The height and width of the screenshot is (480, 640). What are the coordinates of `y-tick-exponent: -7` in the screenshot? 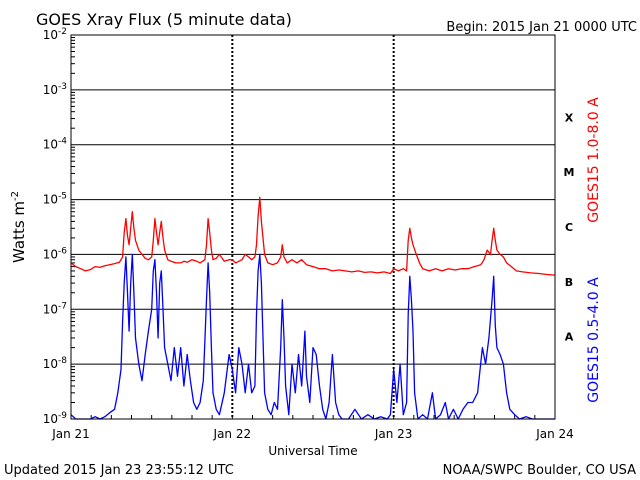 It's located at (62, 306).